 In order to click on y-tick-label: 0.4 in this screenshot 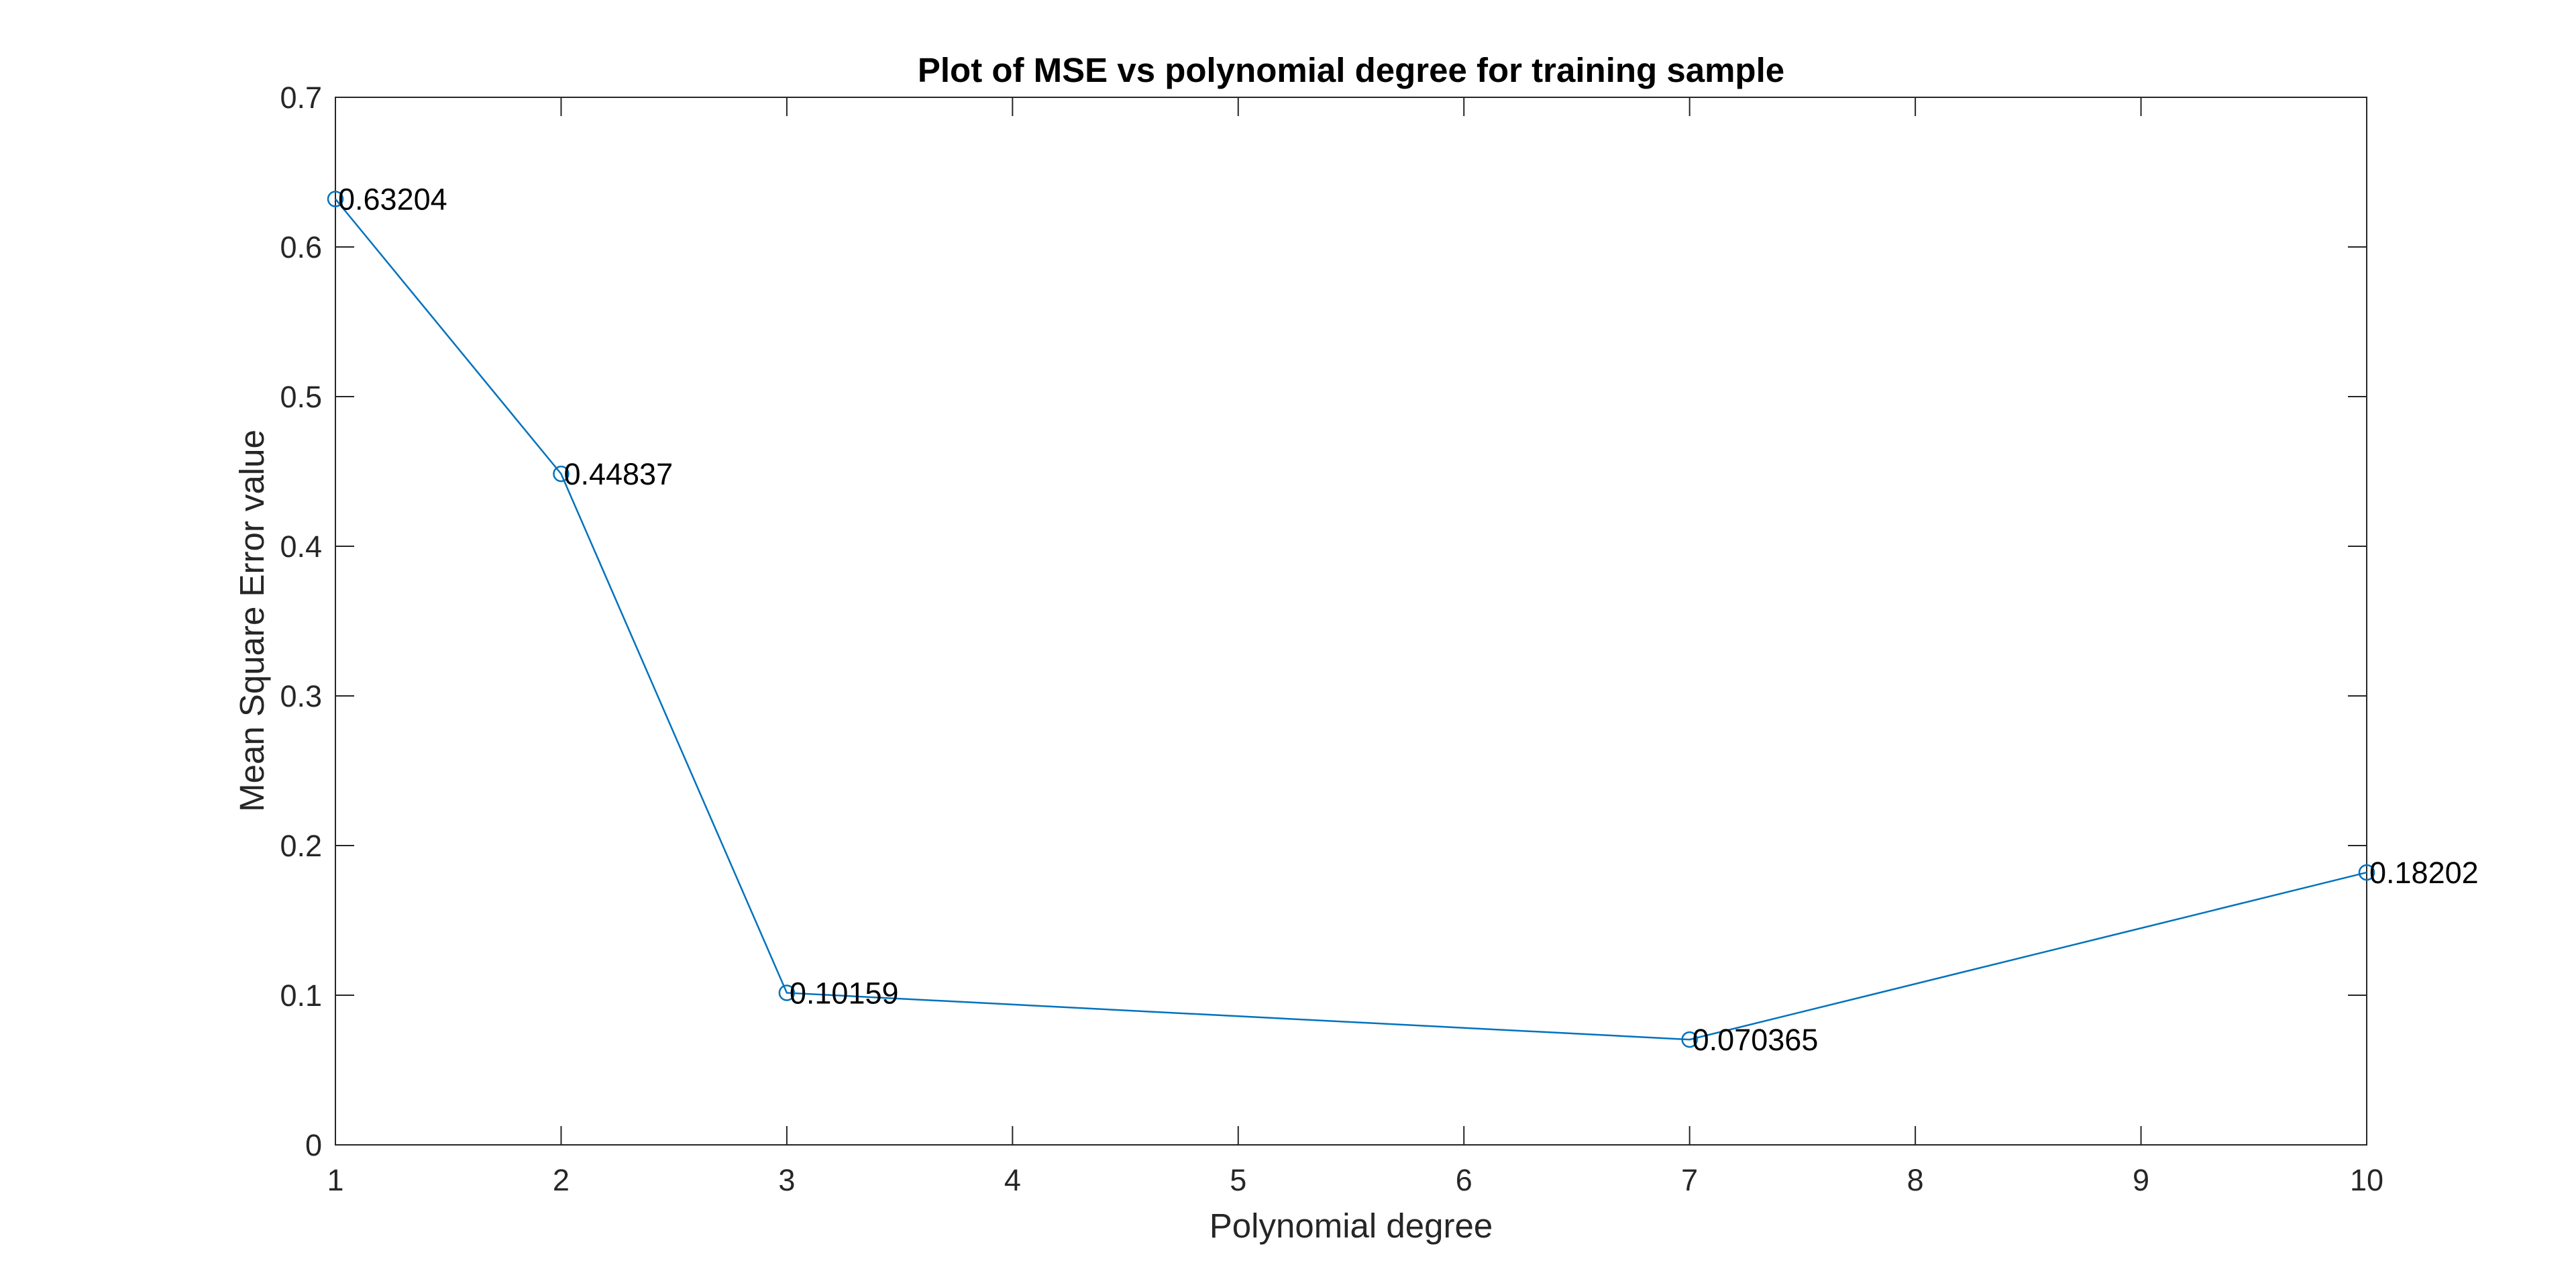, I will do `click(301, 546)`.